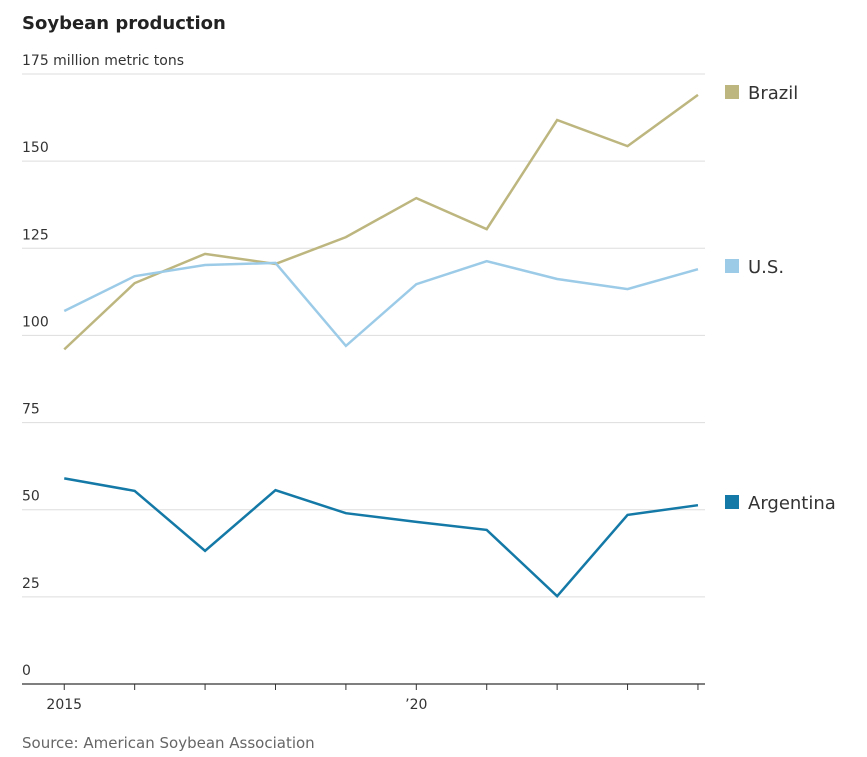 This screenshot has height=757, width=867. Describe the element at coordinates (773, 93) in the screenshot. I see `legend-label: Brazil` at that location.